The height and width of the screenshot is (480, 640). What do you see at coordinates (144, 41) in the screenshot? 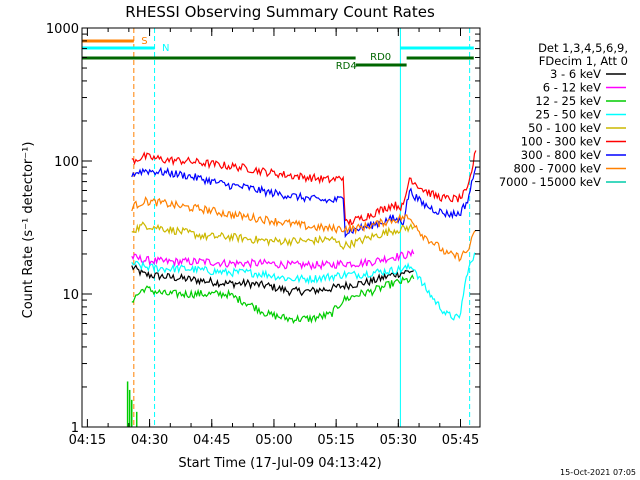
I see `flag-label-s: S` at bounding box center [144, 41].